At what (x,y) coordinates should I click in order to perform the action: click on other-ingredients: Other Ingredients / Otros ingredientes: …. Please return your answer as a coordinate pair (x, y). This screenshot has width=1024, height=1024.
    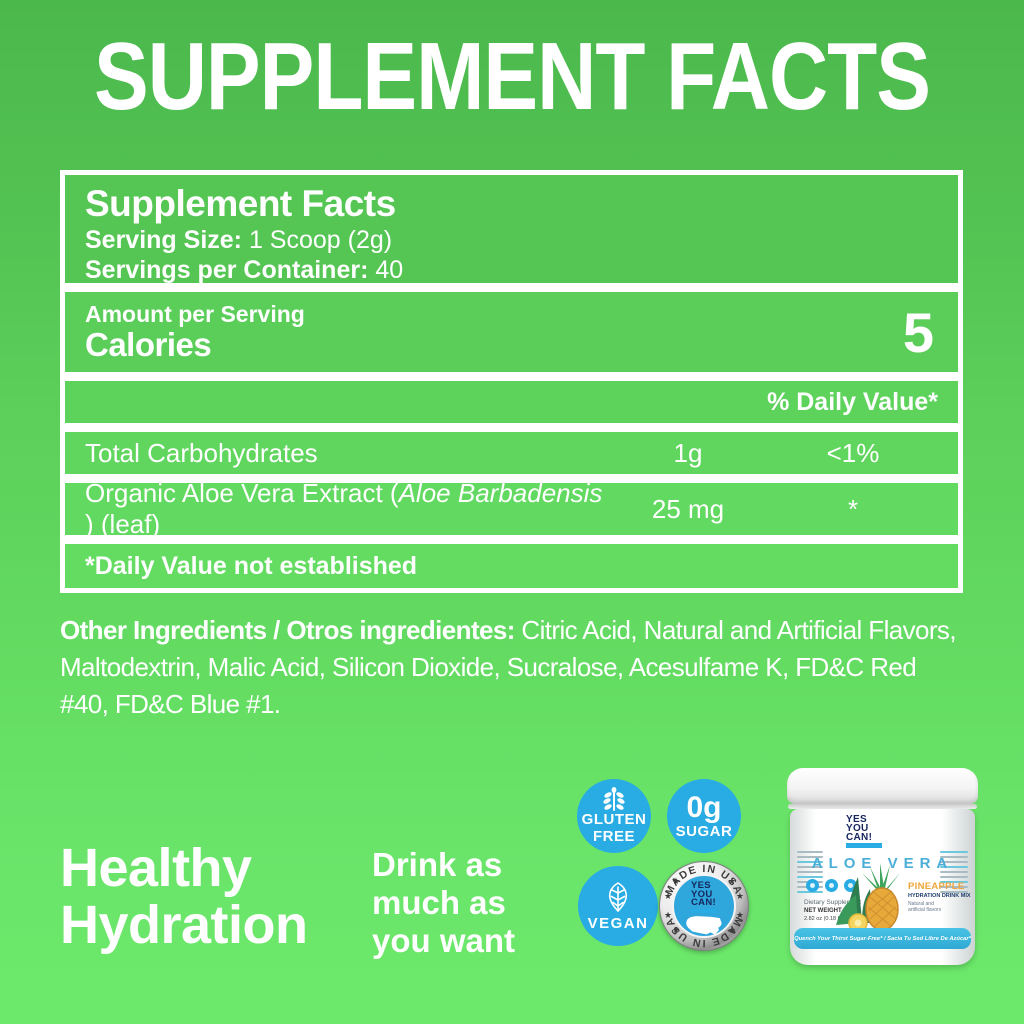
    Looking at the image, I should click on (512, 667).